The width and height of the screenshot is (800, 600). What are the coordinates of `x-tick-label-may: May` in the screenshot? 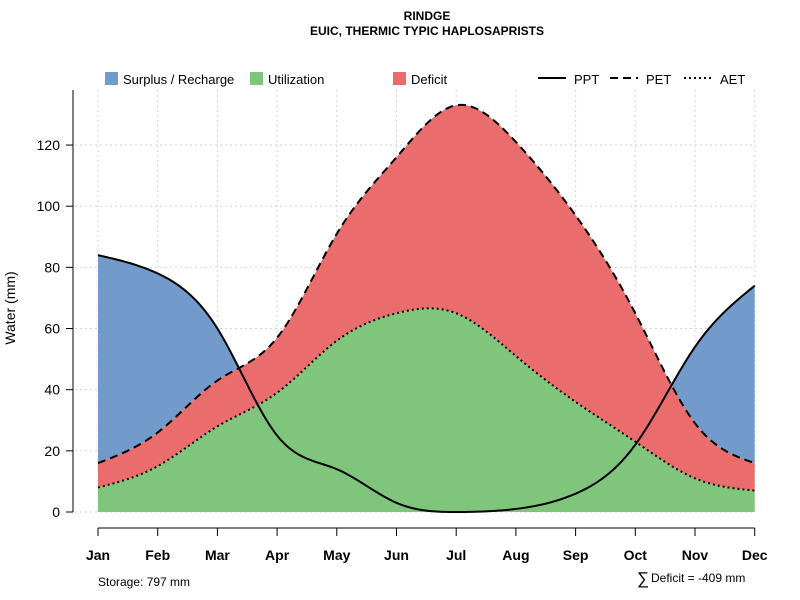 It's located at (336, 555).